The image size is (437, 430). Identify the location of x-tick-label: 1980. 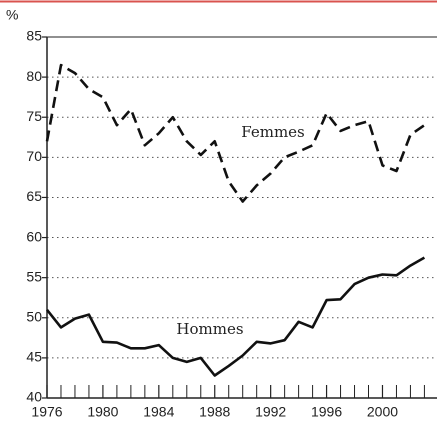
(102, 412).